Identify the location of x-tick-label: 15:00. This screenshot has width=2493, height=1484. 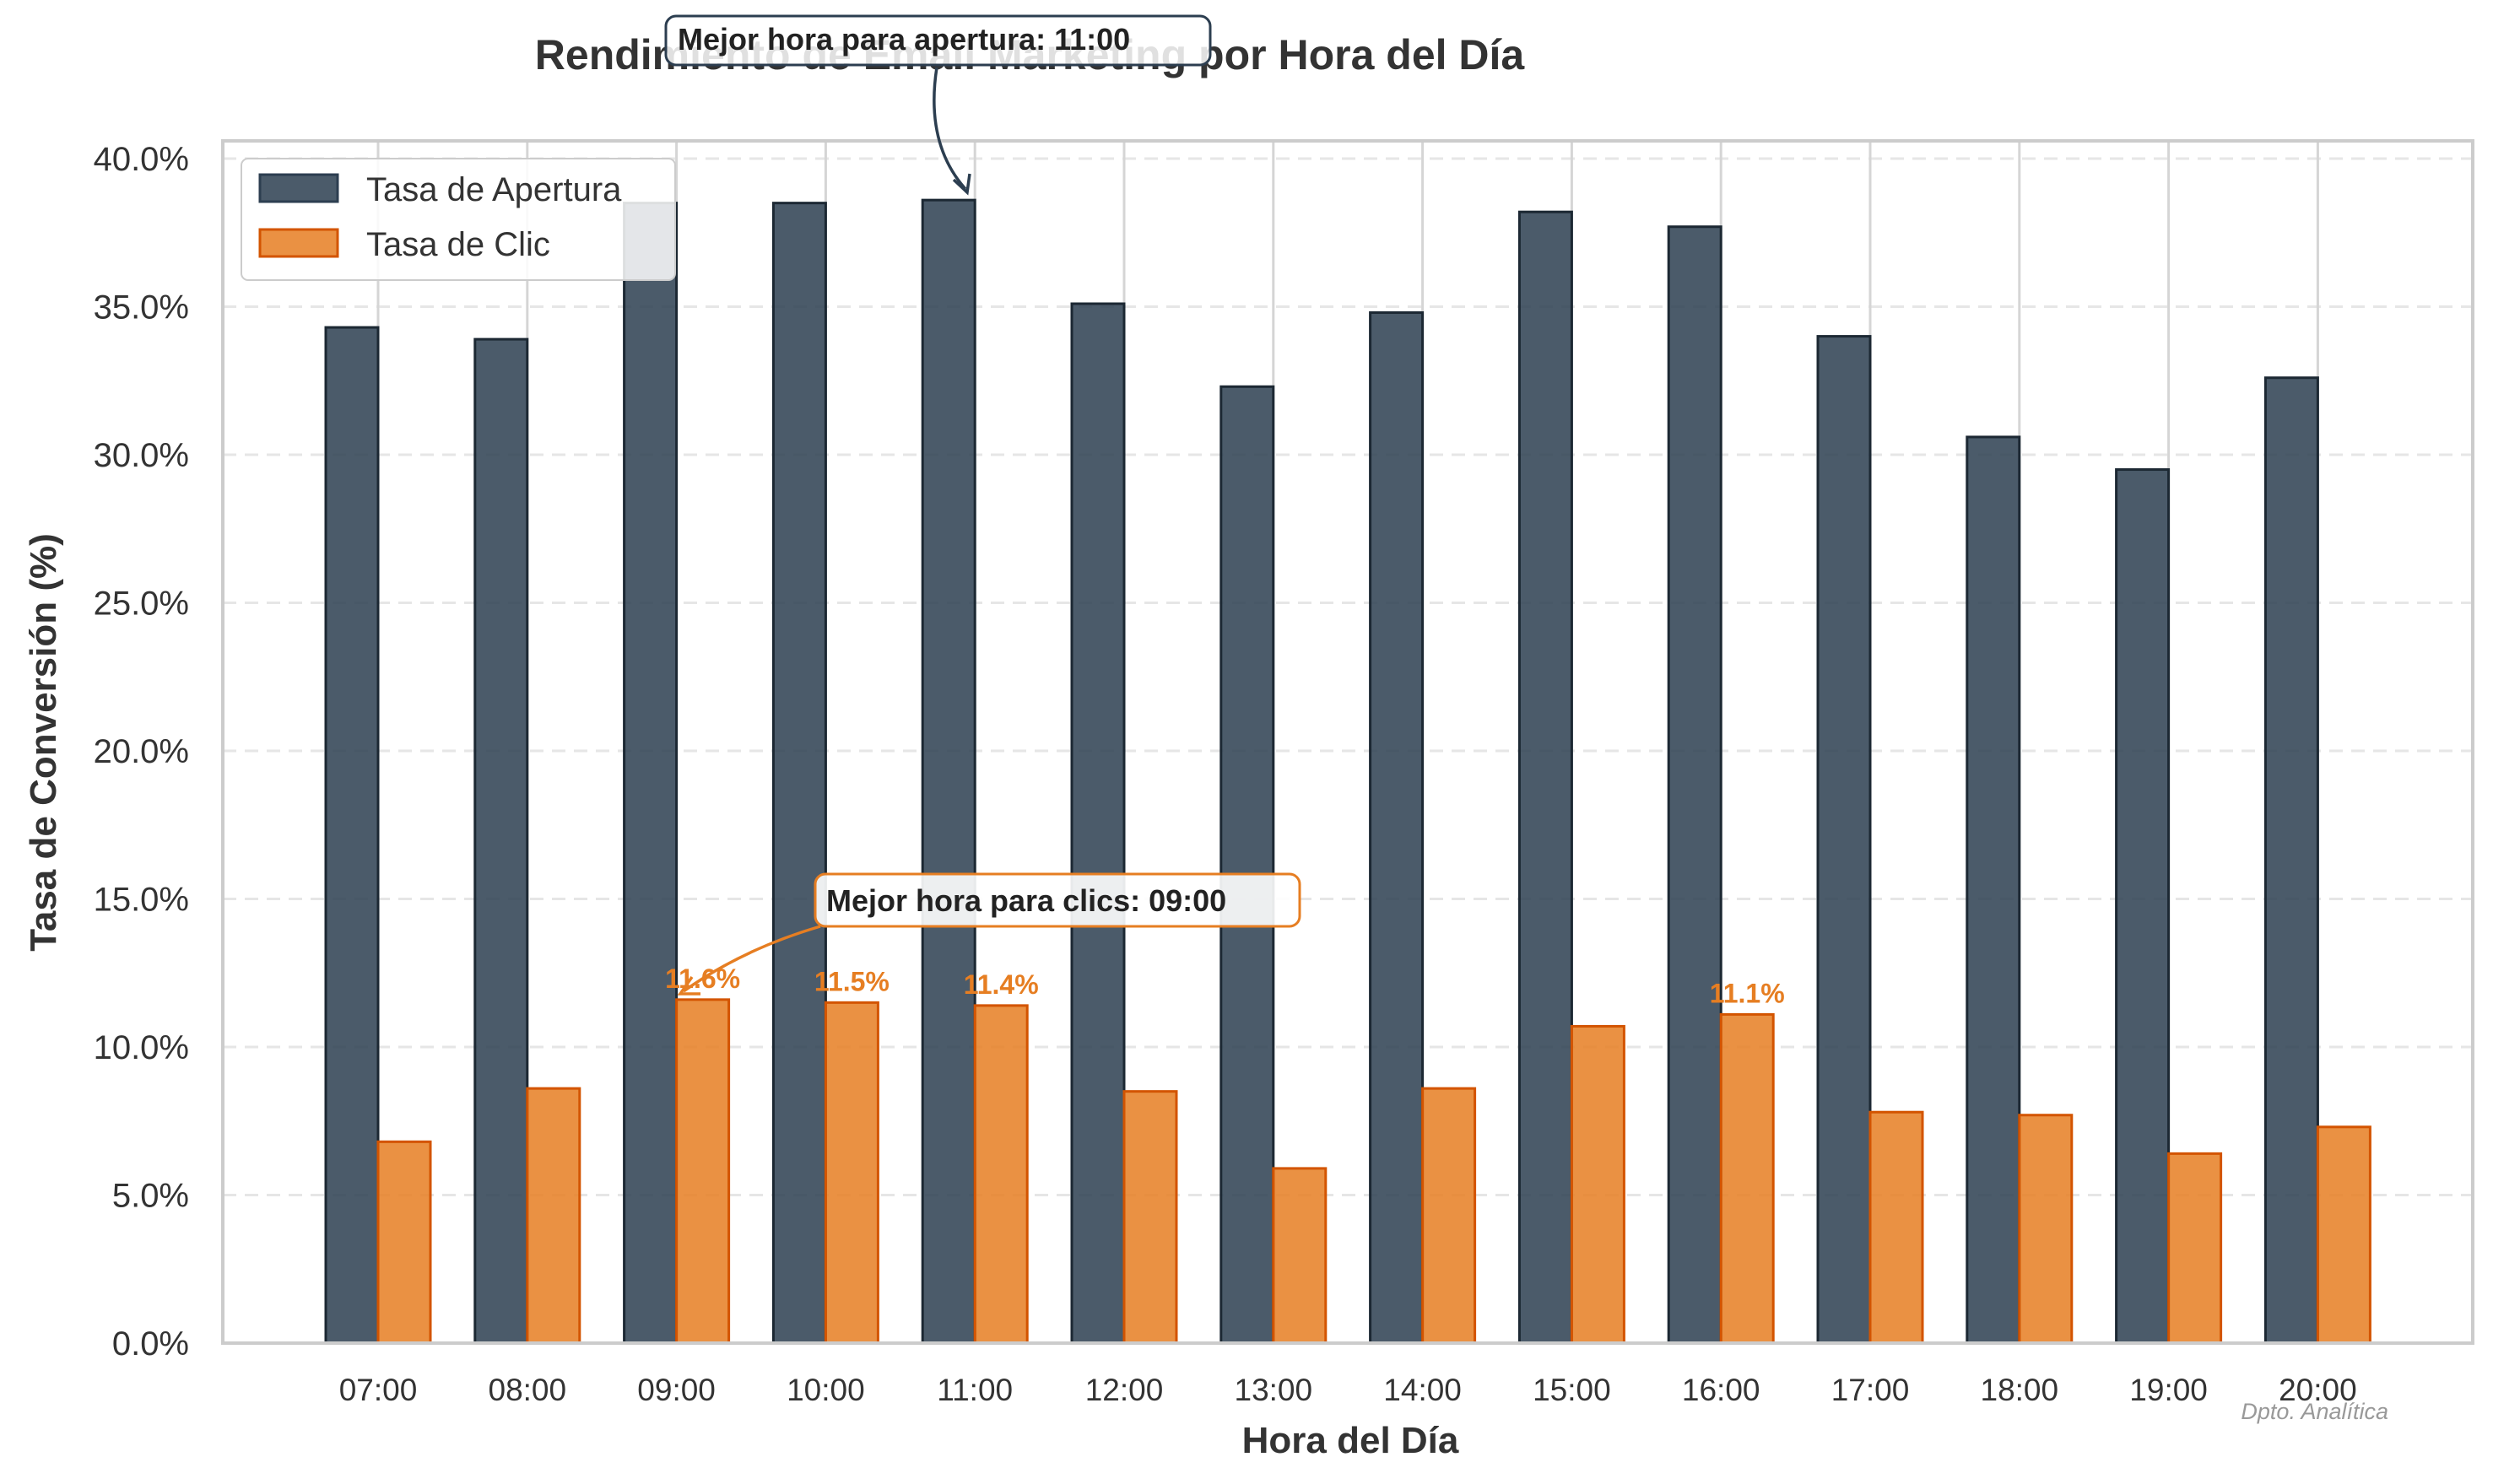
(1572, 1390).